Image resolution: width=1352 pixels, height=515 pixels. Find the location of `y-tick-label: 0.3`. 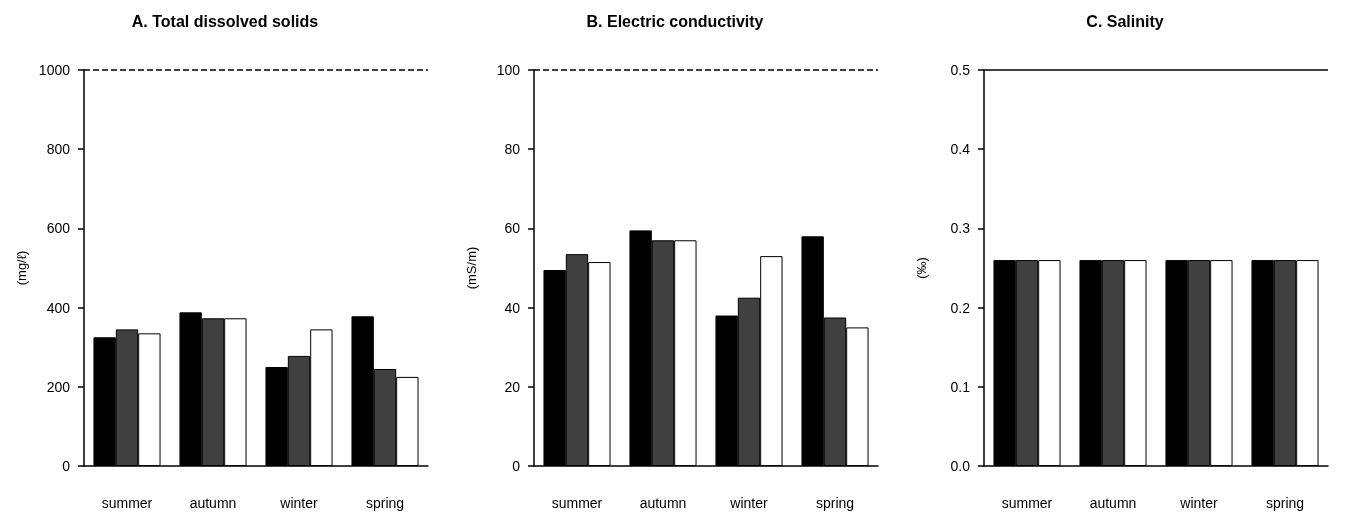

y-tick-label: 0.3 is located at coordinates (960, 228).